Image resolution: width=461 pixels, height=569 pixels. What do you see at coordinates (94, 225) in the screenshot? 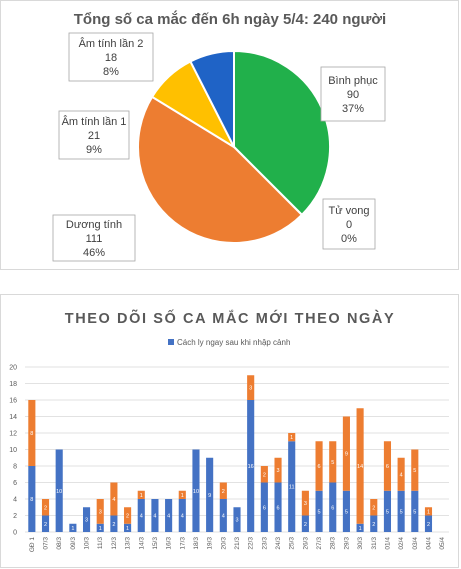
I see `slice-label: Dương tính` at bounding box center [94, 225].